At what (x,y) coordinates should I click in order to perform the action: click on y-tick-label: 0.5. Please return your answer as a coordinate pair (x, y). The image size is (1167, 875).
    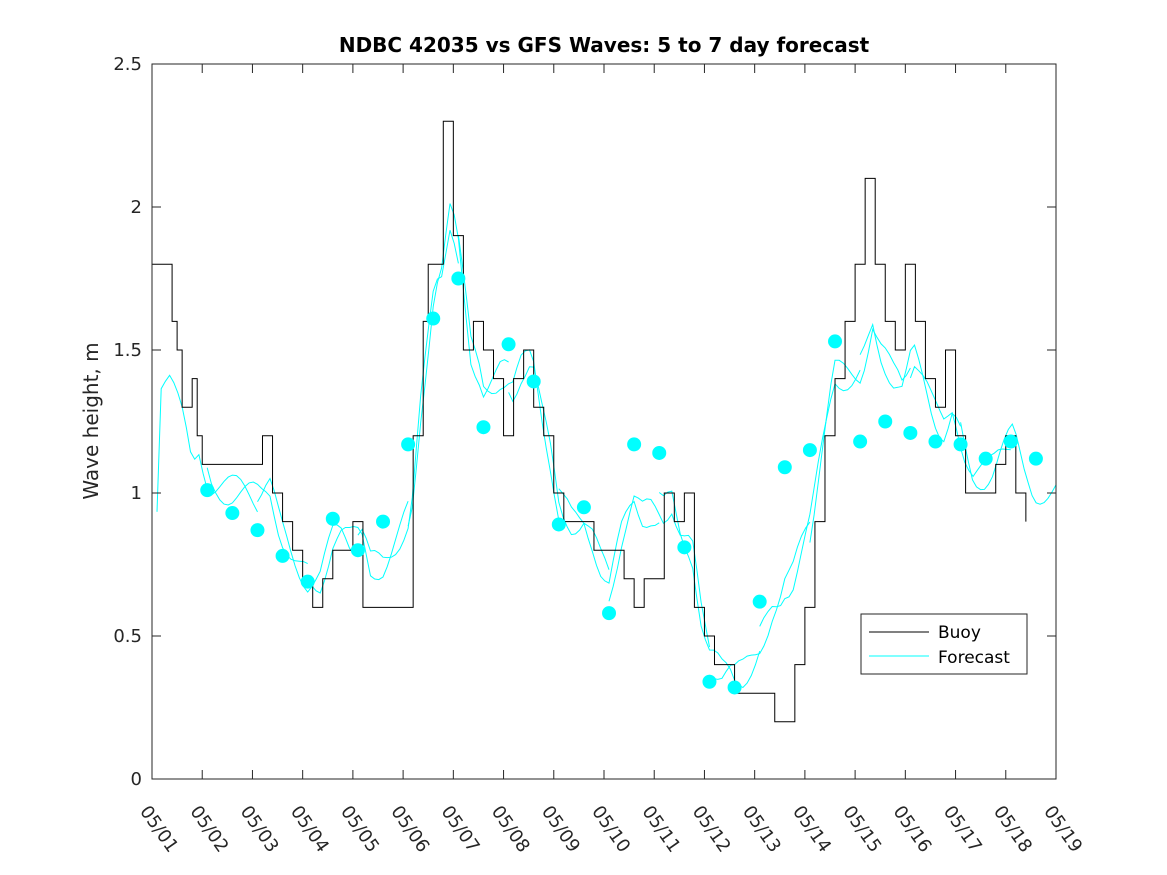
    Looking at the image, I should click on (127, 636).